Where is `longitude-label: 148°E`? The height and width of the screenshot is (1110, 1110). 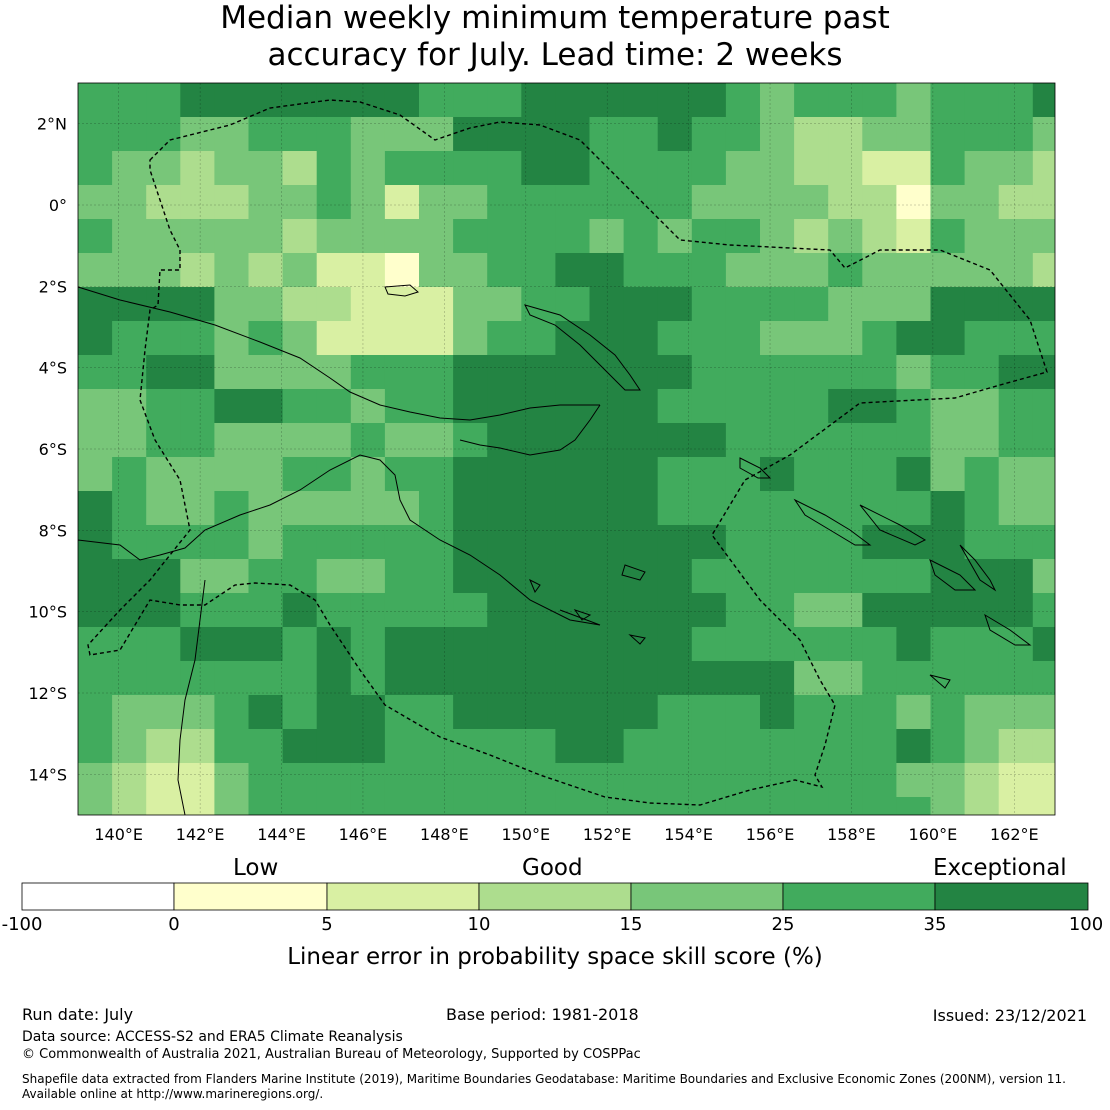
longitude-label: 148°E is located at coordinates (444, 834).